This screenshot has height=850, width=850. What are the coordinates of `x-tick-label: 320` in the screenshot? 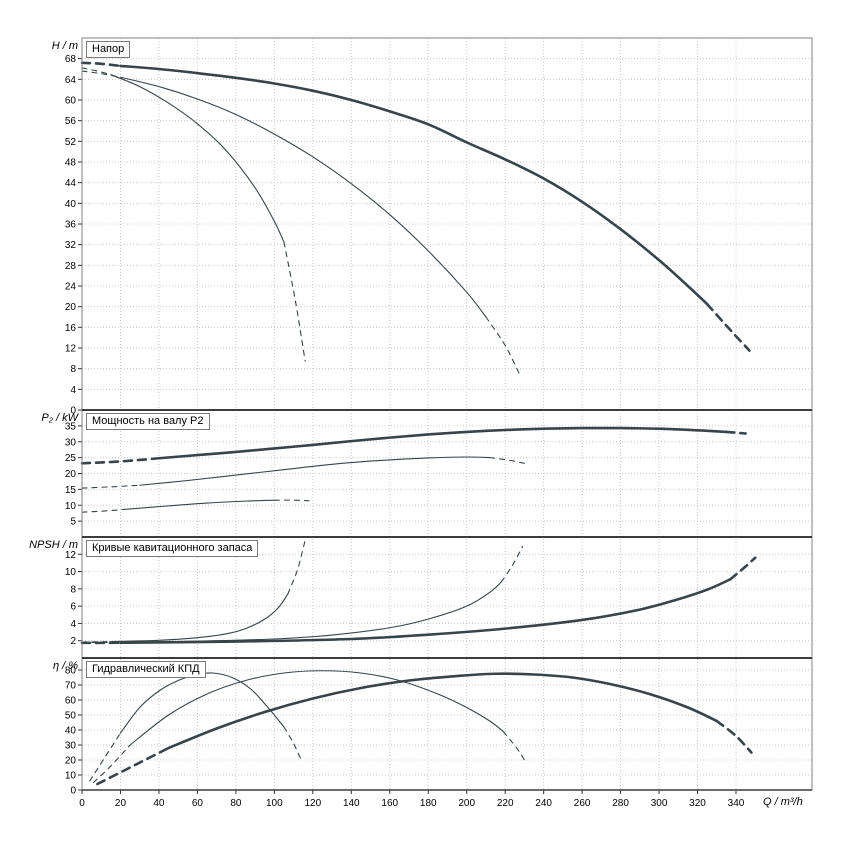 It's located at (697, 803).